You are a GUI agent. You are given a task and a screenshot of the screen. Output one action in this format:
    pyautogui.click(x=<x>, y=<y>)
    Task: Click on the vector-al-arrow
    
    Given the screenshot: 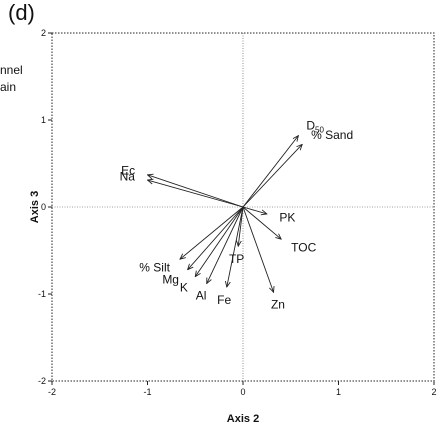 What is the action you would take?
    pyautogui.click(x=225, y=245)
    